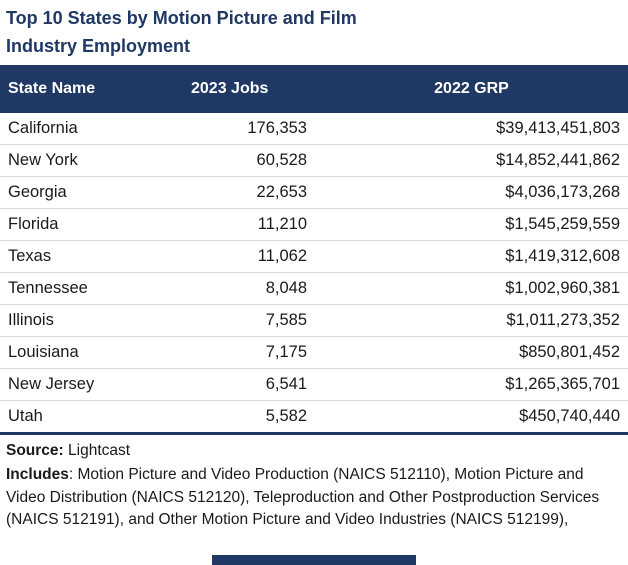 This screenshot has height=565, width=628. What do you see at coordinates (471, 256) in the screenshot?
I see `grp-cell: $1,419,312,608` at bounding box center [471, 256].